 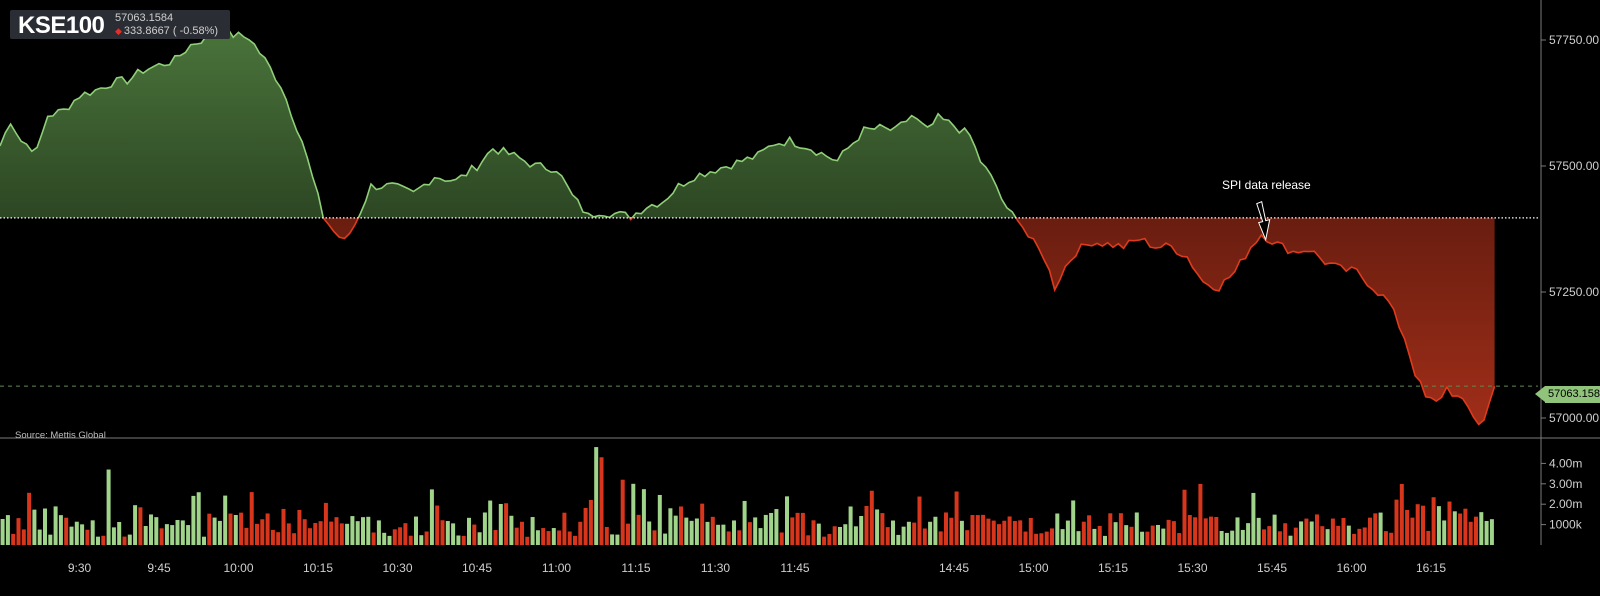 I want to click on x-tick-label: 15:00, so click(x=1033, y=568).